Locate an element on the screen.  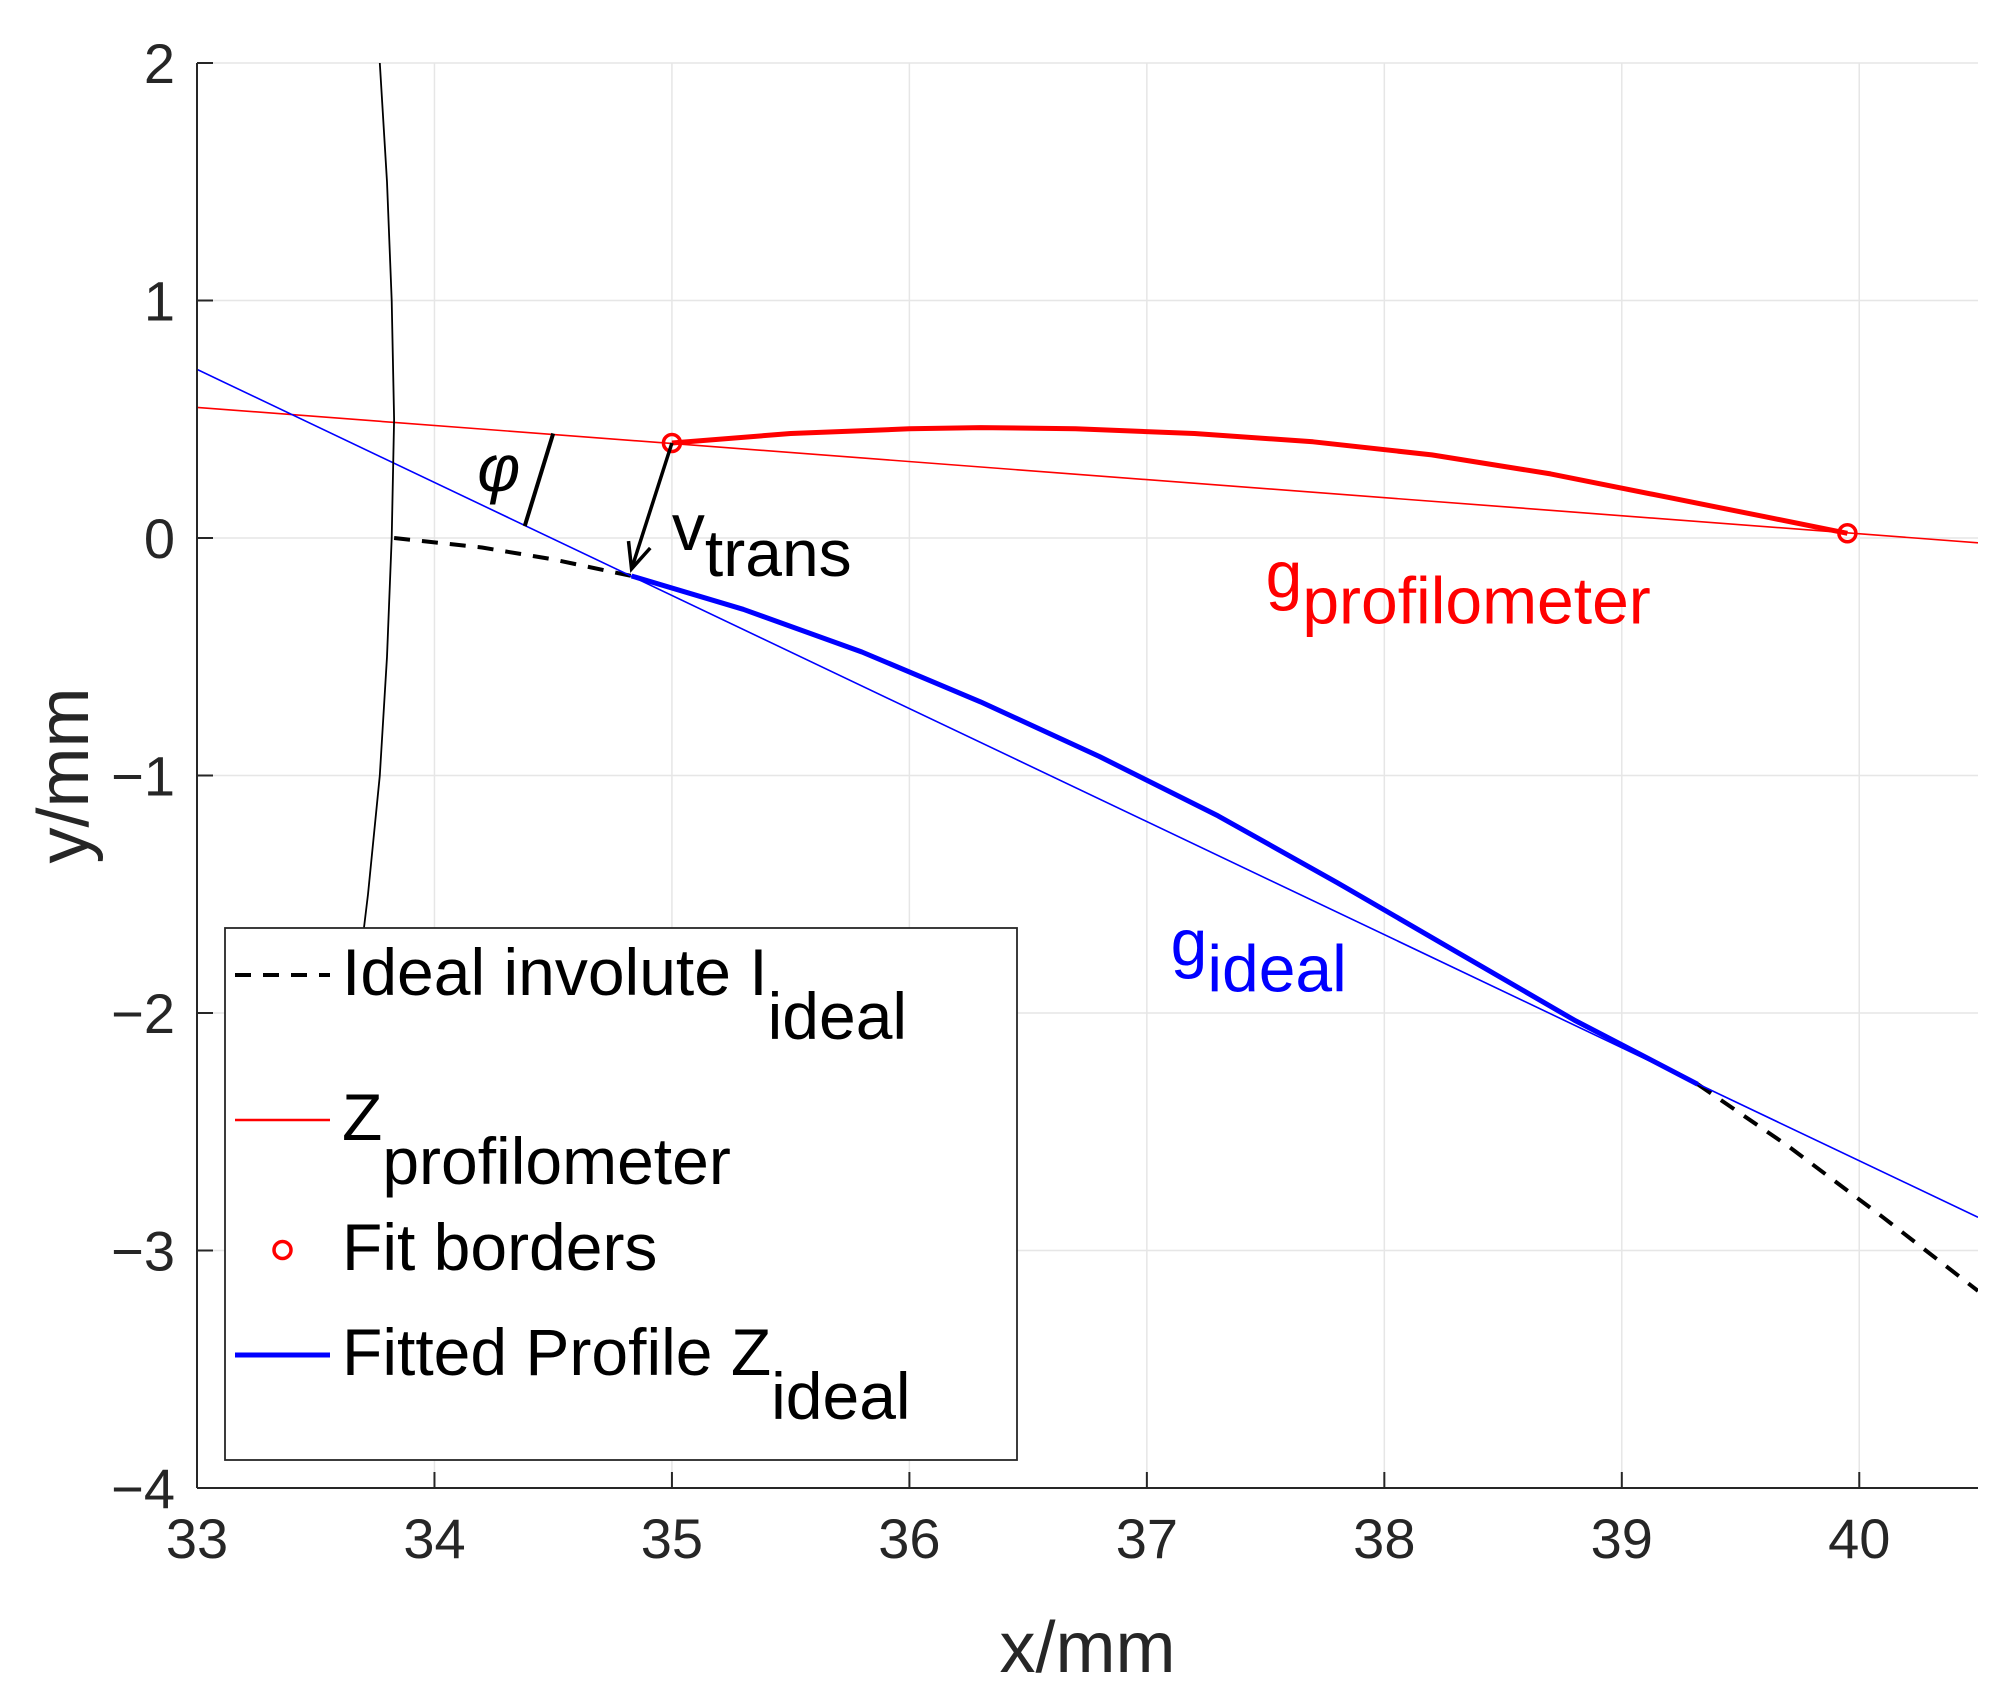
x-axis-label: x/mm is located at coordinates (1088, 1648).